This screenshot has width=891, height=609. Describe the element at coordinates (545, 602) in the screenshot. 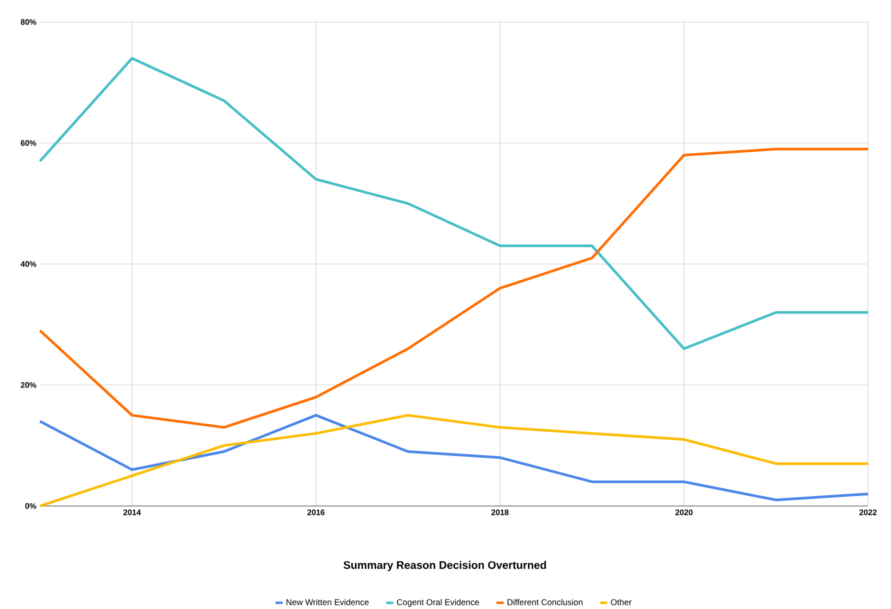

I see `legend-label: Different Conclusion` at that location.